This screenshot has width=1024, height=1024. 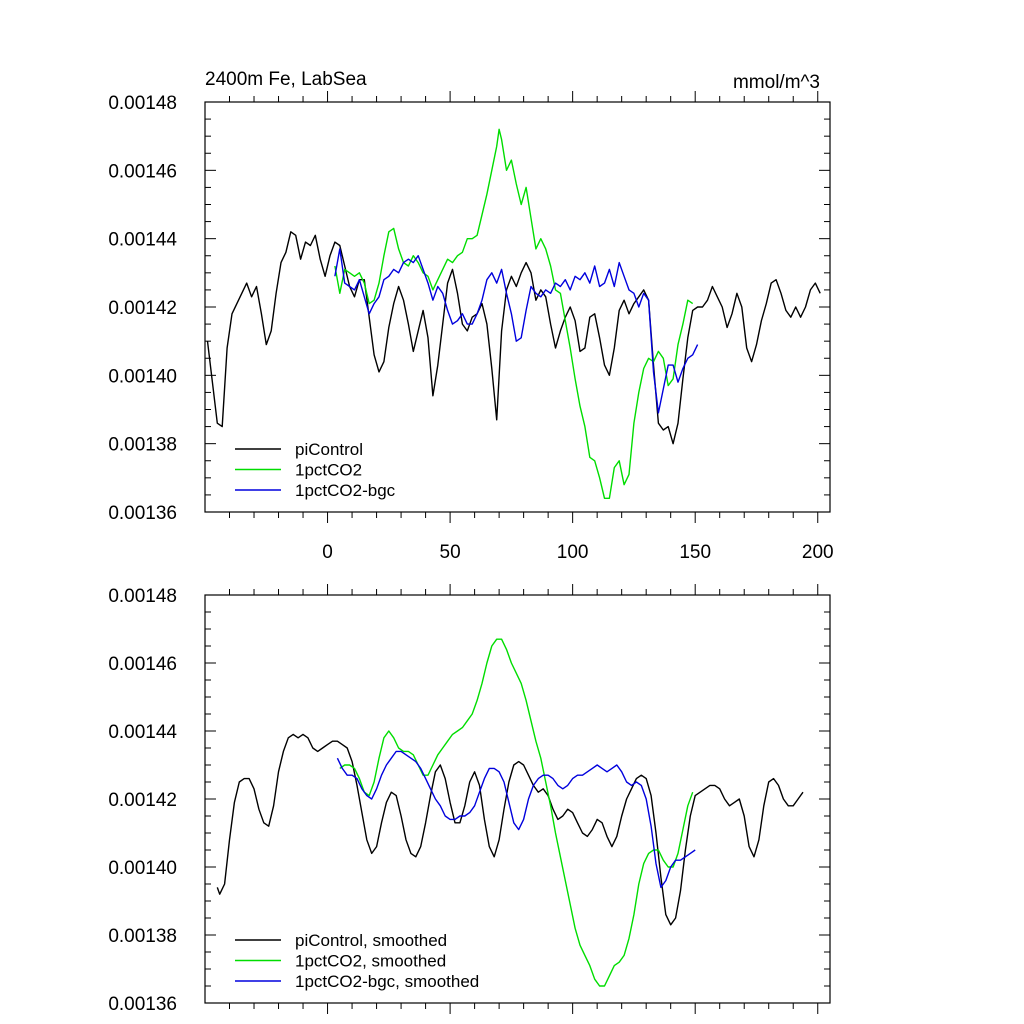 I want to click on legend-label: 1pctCO2, so click(x=328, y=470).